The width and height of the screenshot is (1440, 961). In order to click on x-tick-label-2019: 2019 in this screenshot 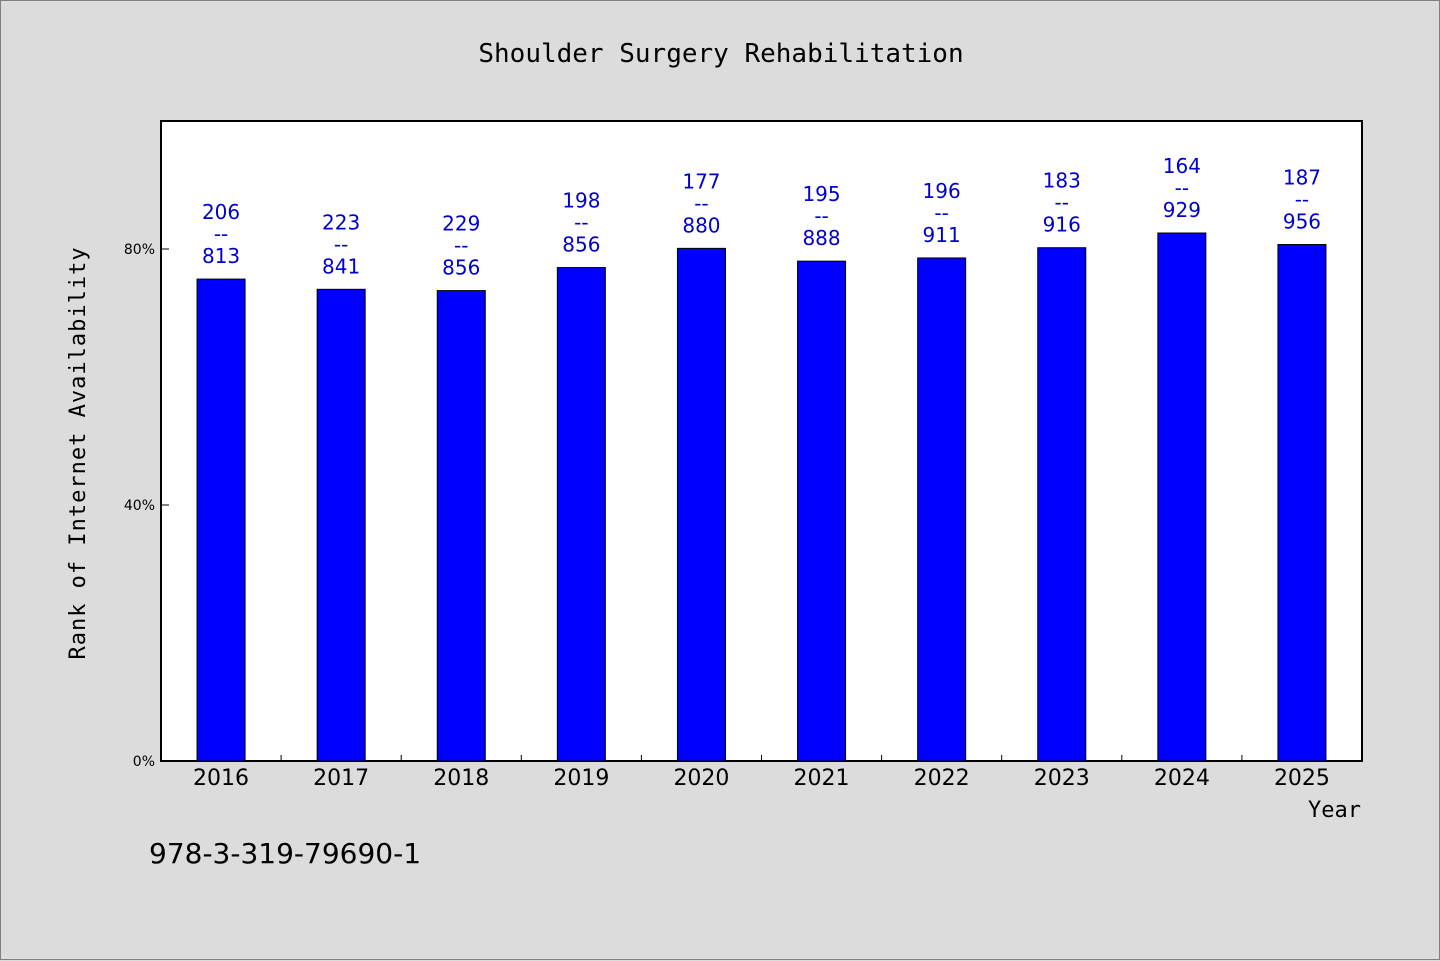, I will do `click(581, 778)`.